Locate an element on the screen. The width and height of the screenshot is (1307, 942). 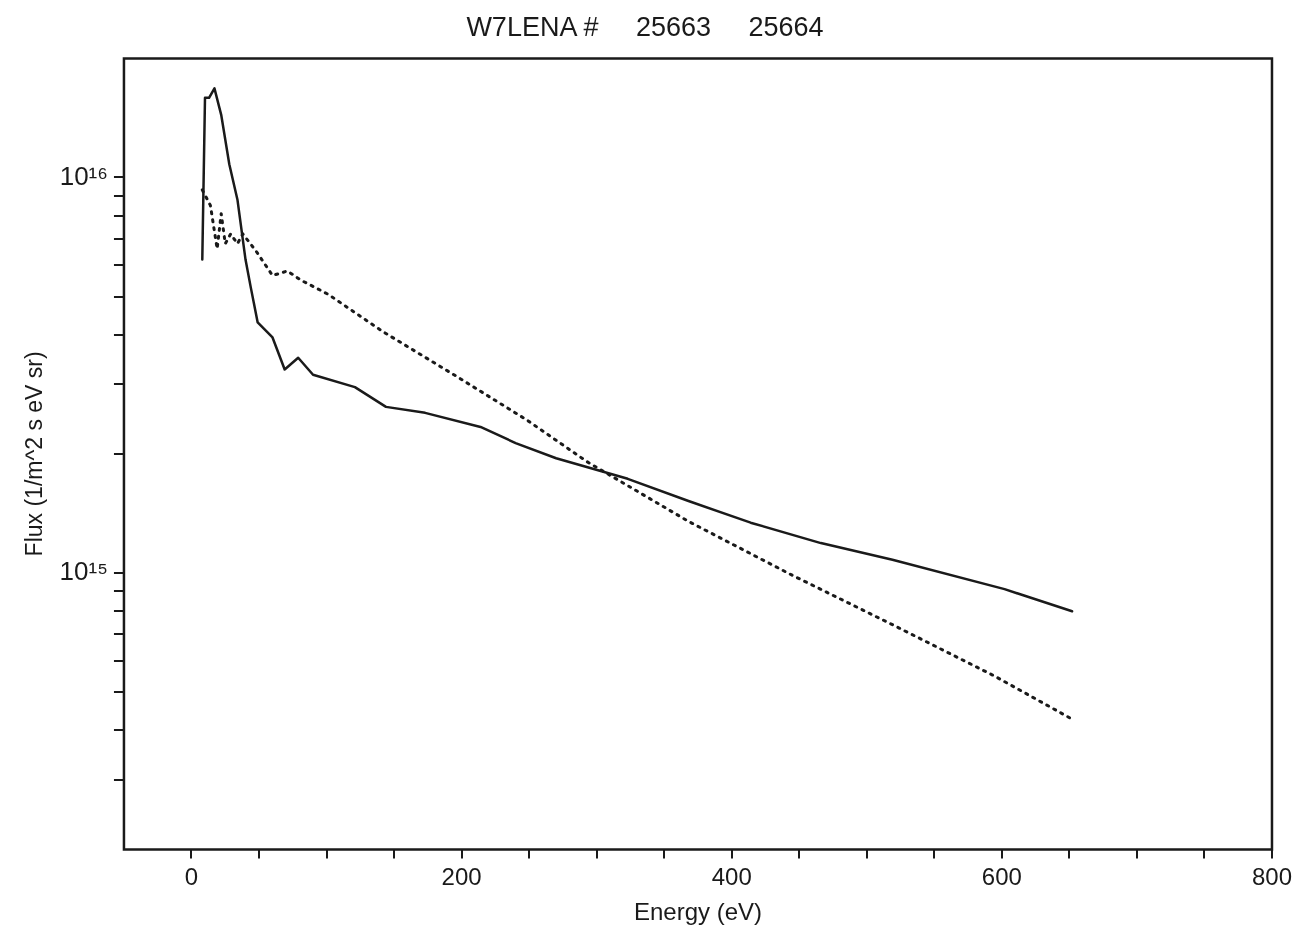
x-tick-label: 200 is located at coordinates (461, 877).